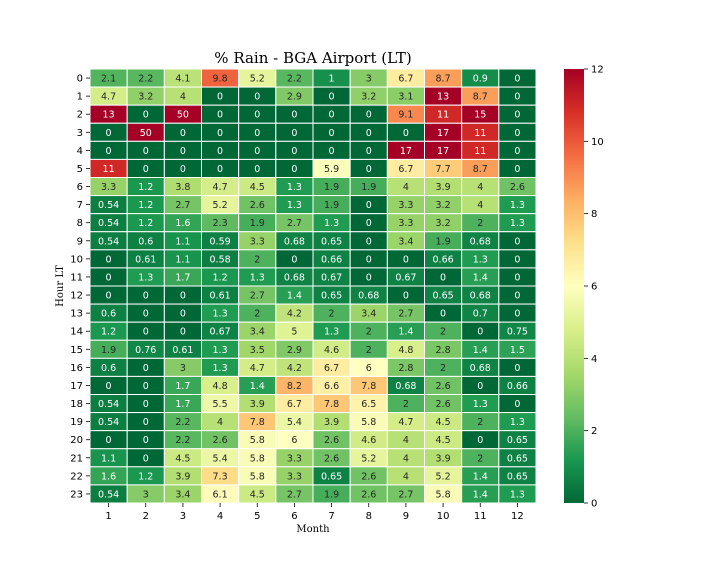 This screenshot has width=720, height=576. What do you see at coordinates (220, 516) in the screenshot?
I see `x-tick-label: 4` at bounding box center [220, 516].